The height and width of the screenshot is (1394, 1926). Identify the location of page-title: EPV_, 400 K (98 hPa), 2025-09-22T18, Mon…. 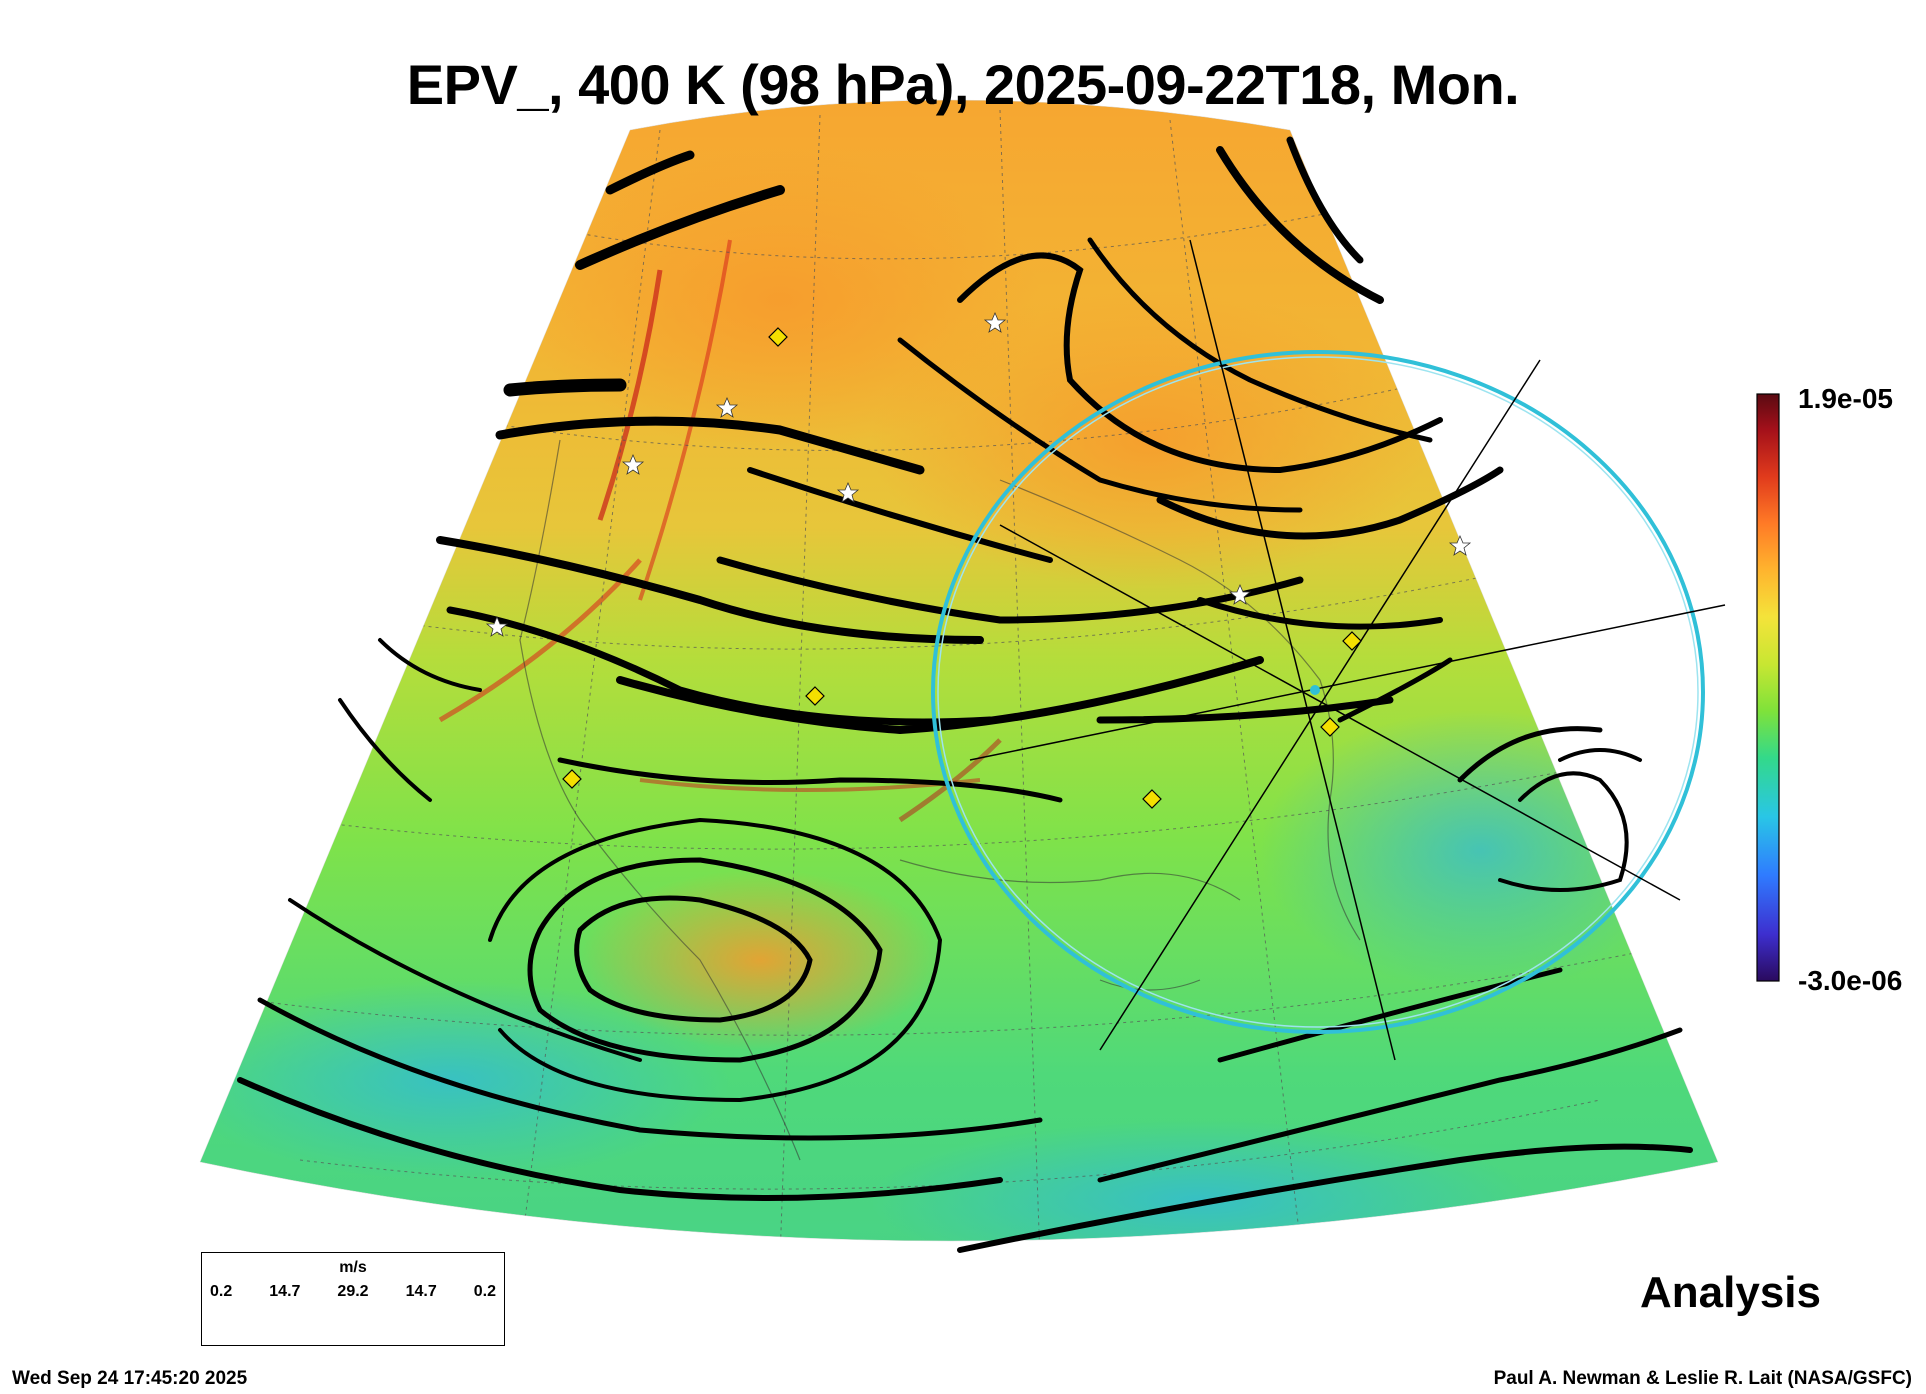
(963, 84).